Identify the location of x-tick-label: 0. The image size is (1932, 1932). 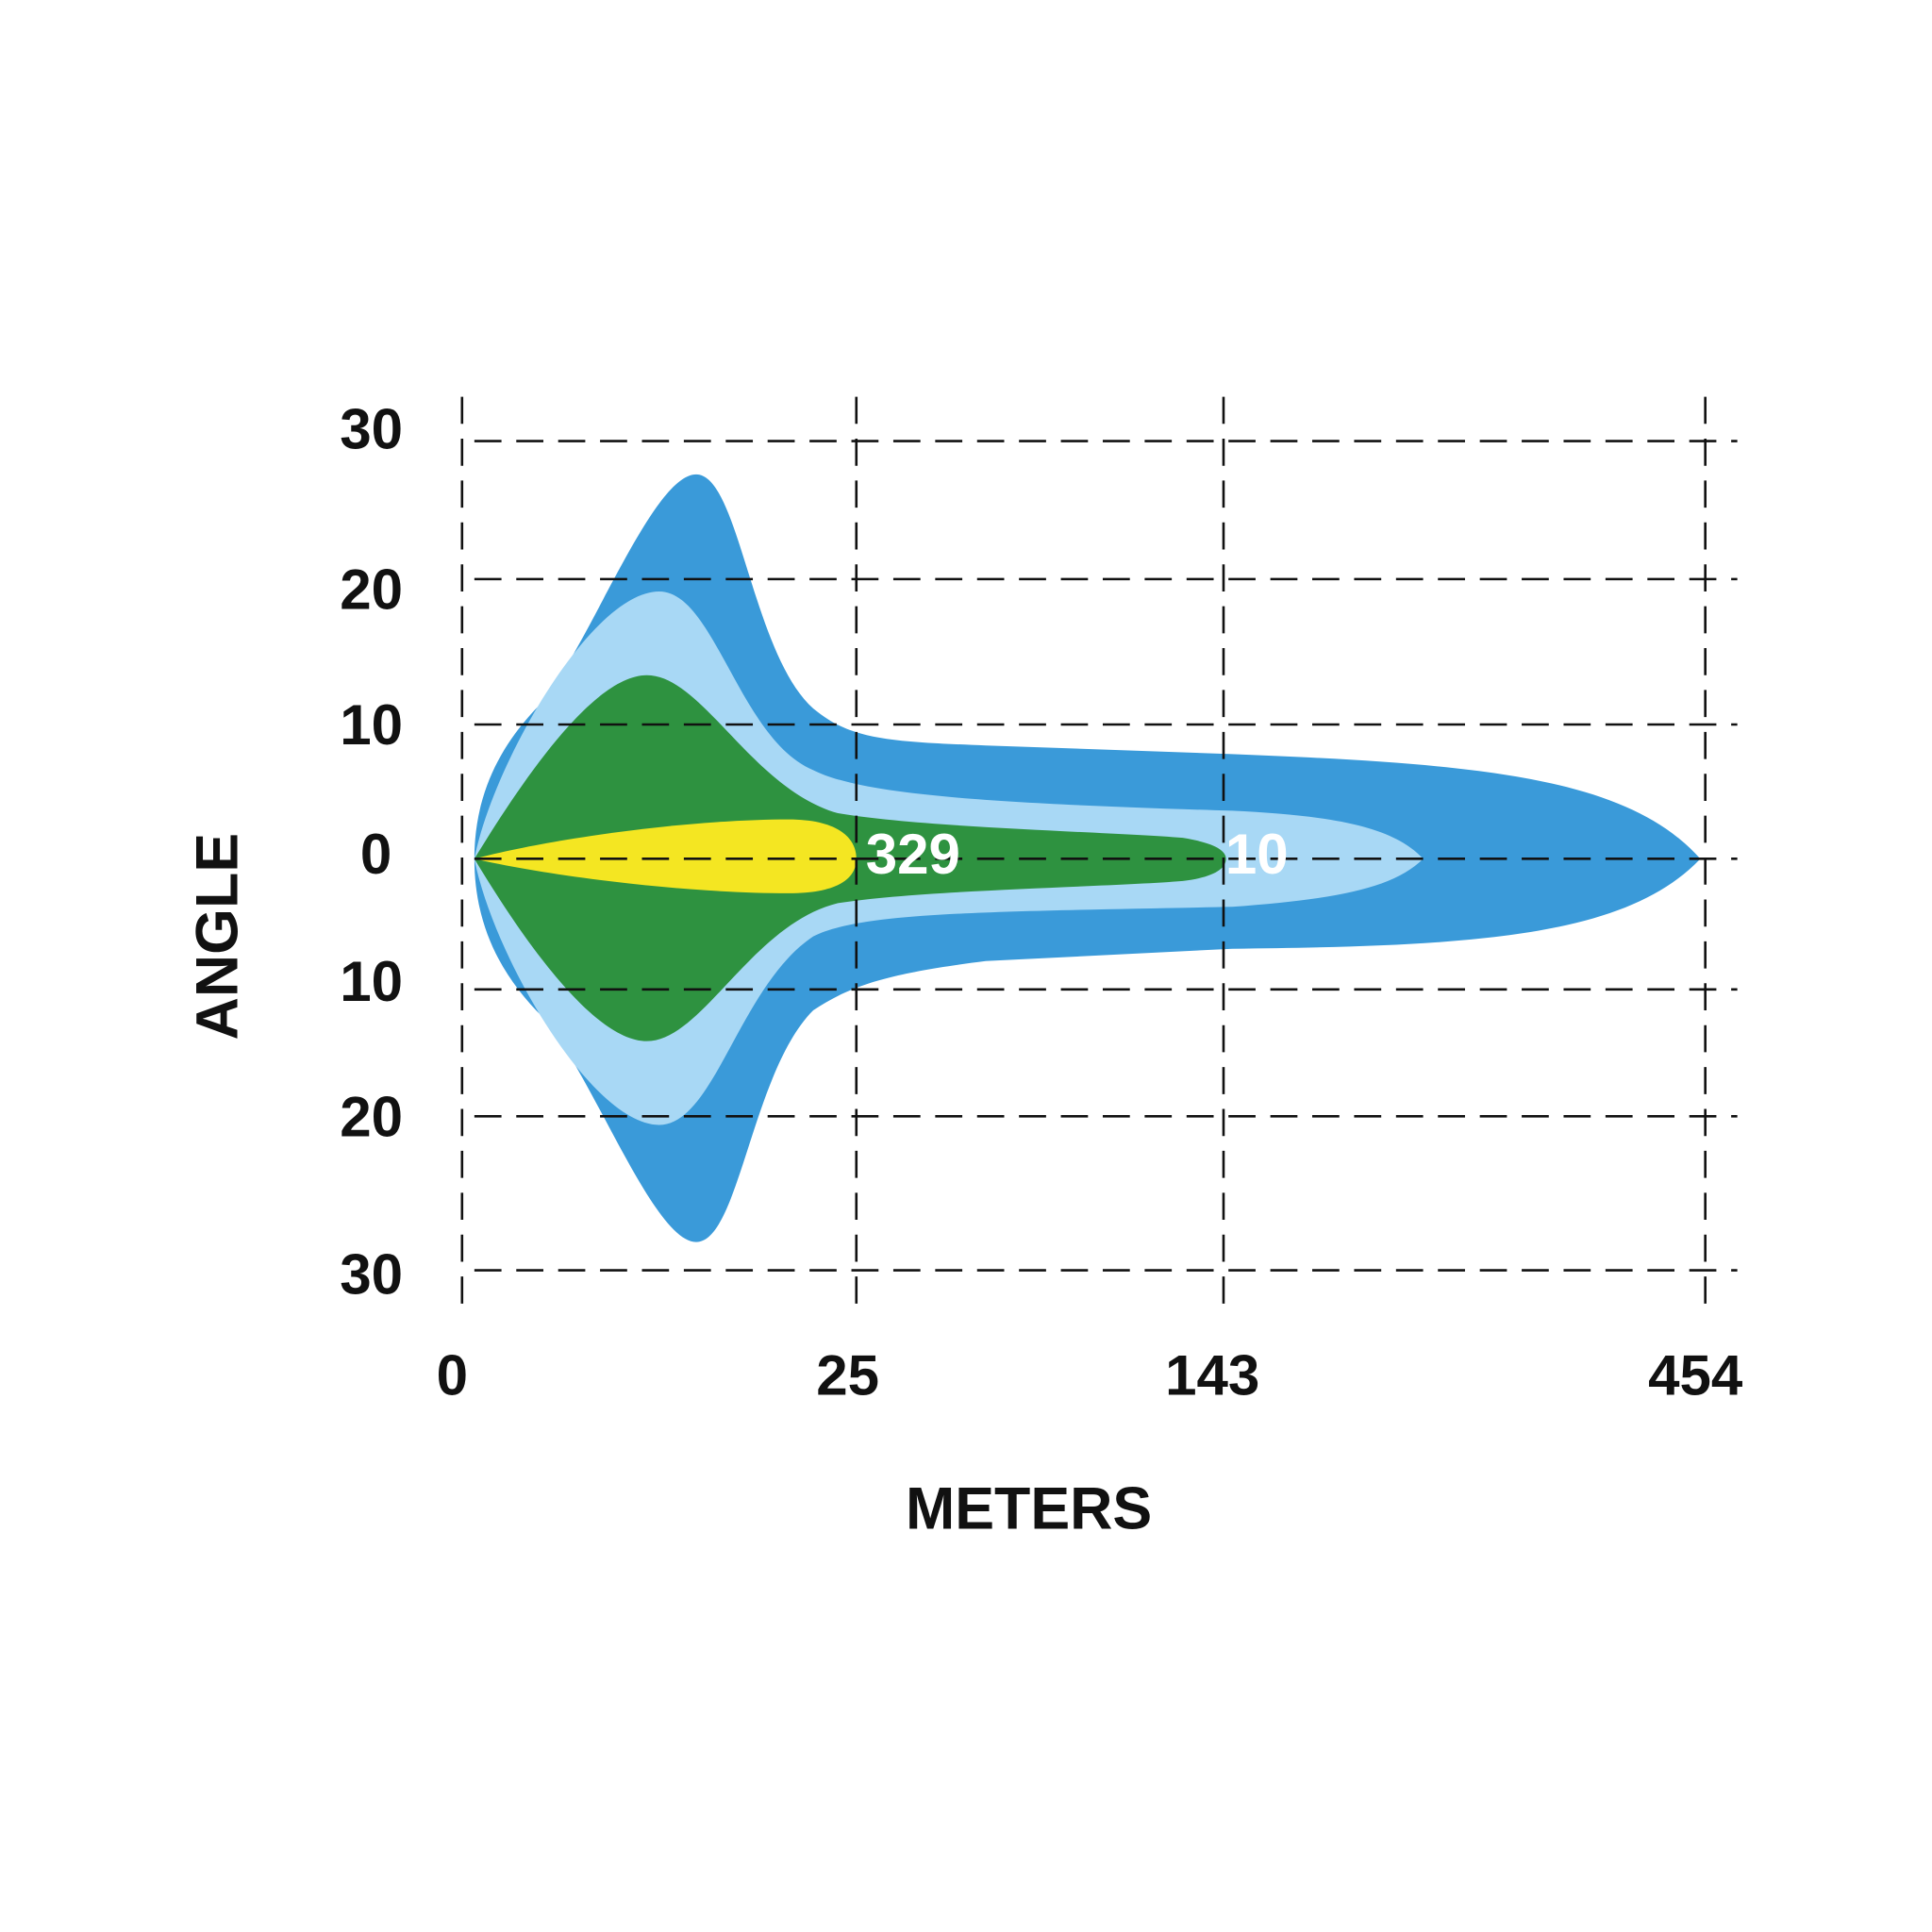
(453, 1375).